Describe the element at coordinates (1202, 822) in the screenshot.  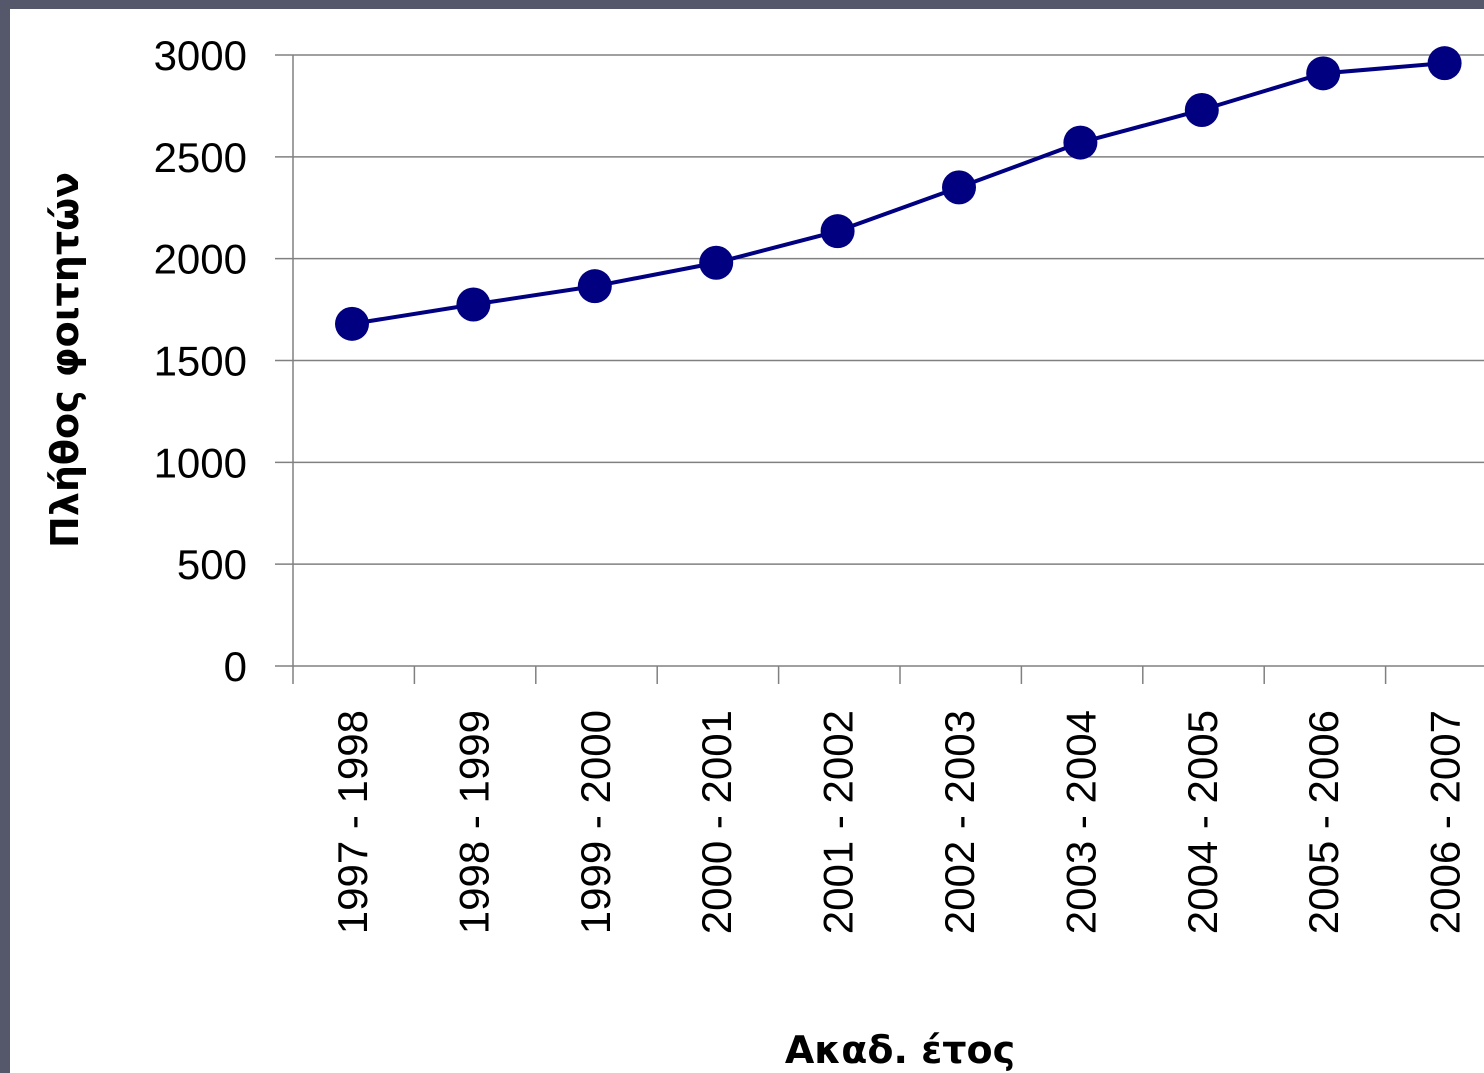
I see `x-tick-label: 2004 - 2005` at that location.